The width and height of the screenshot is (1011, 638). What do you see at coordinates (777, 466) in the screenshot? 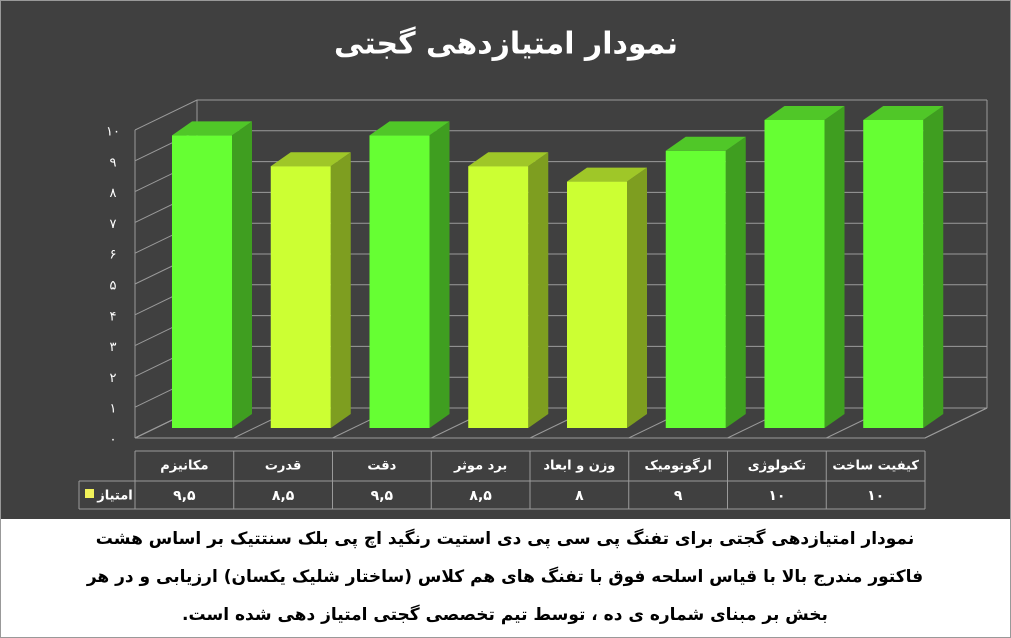
I see `x-tick-label: تکنولوژی` at bounding box center [777, 466].